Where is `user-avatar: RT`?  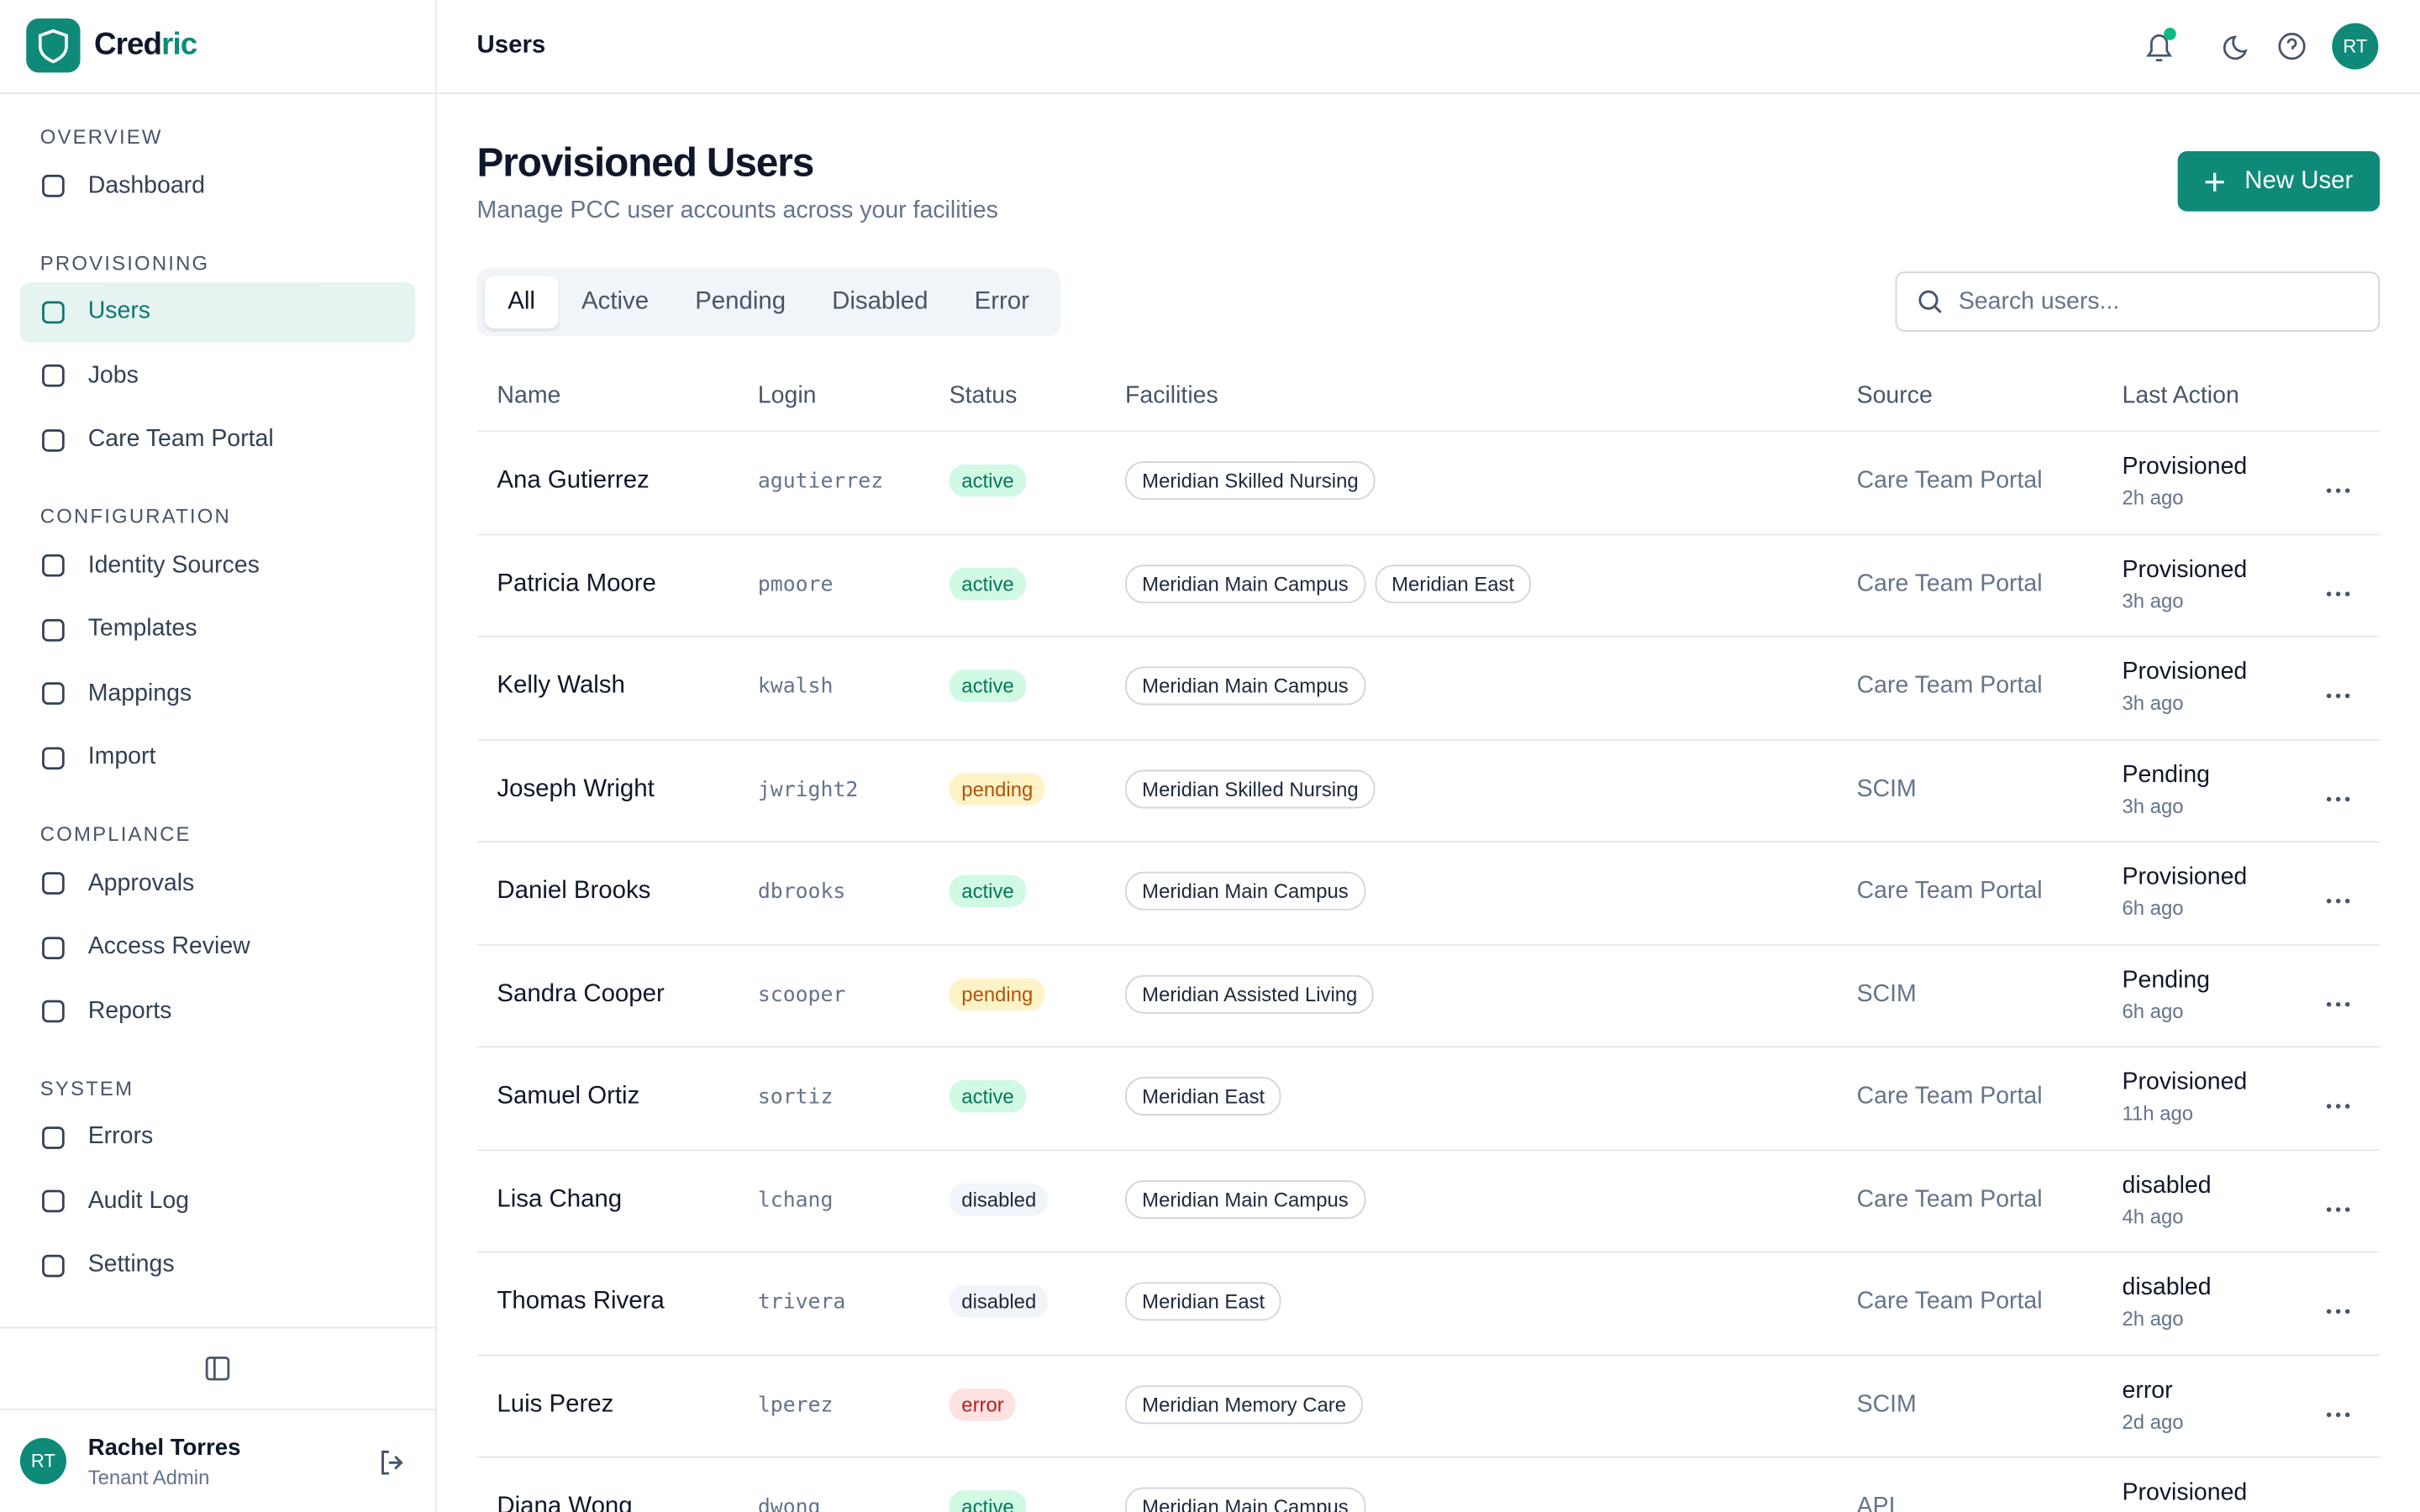
user-avatar: RT is located at coordinates (42, 1460).